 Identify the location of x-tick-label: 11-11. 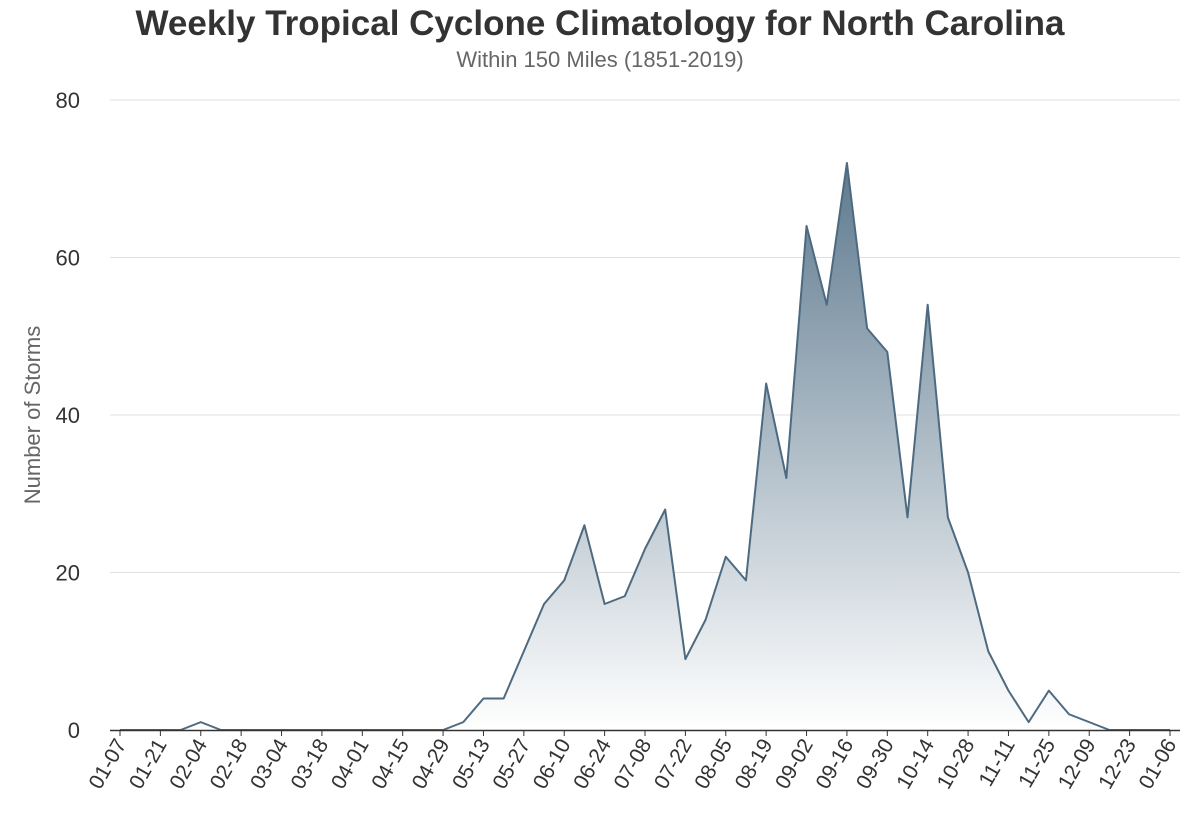
(997, 762).